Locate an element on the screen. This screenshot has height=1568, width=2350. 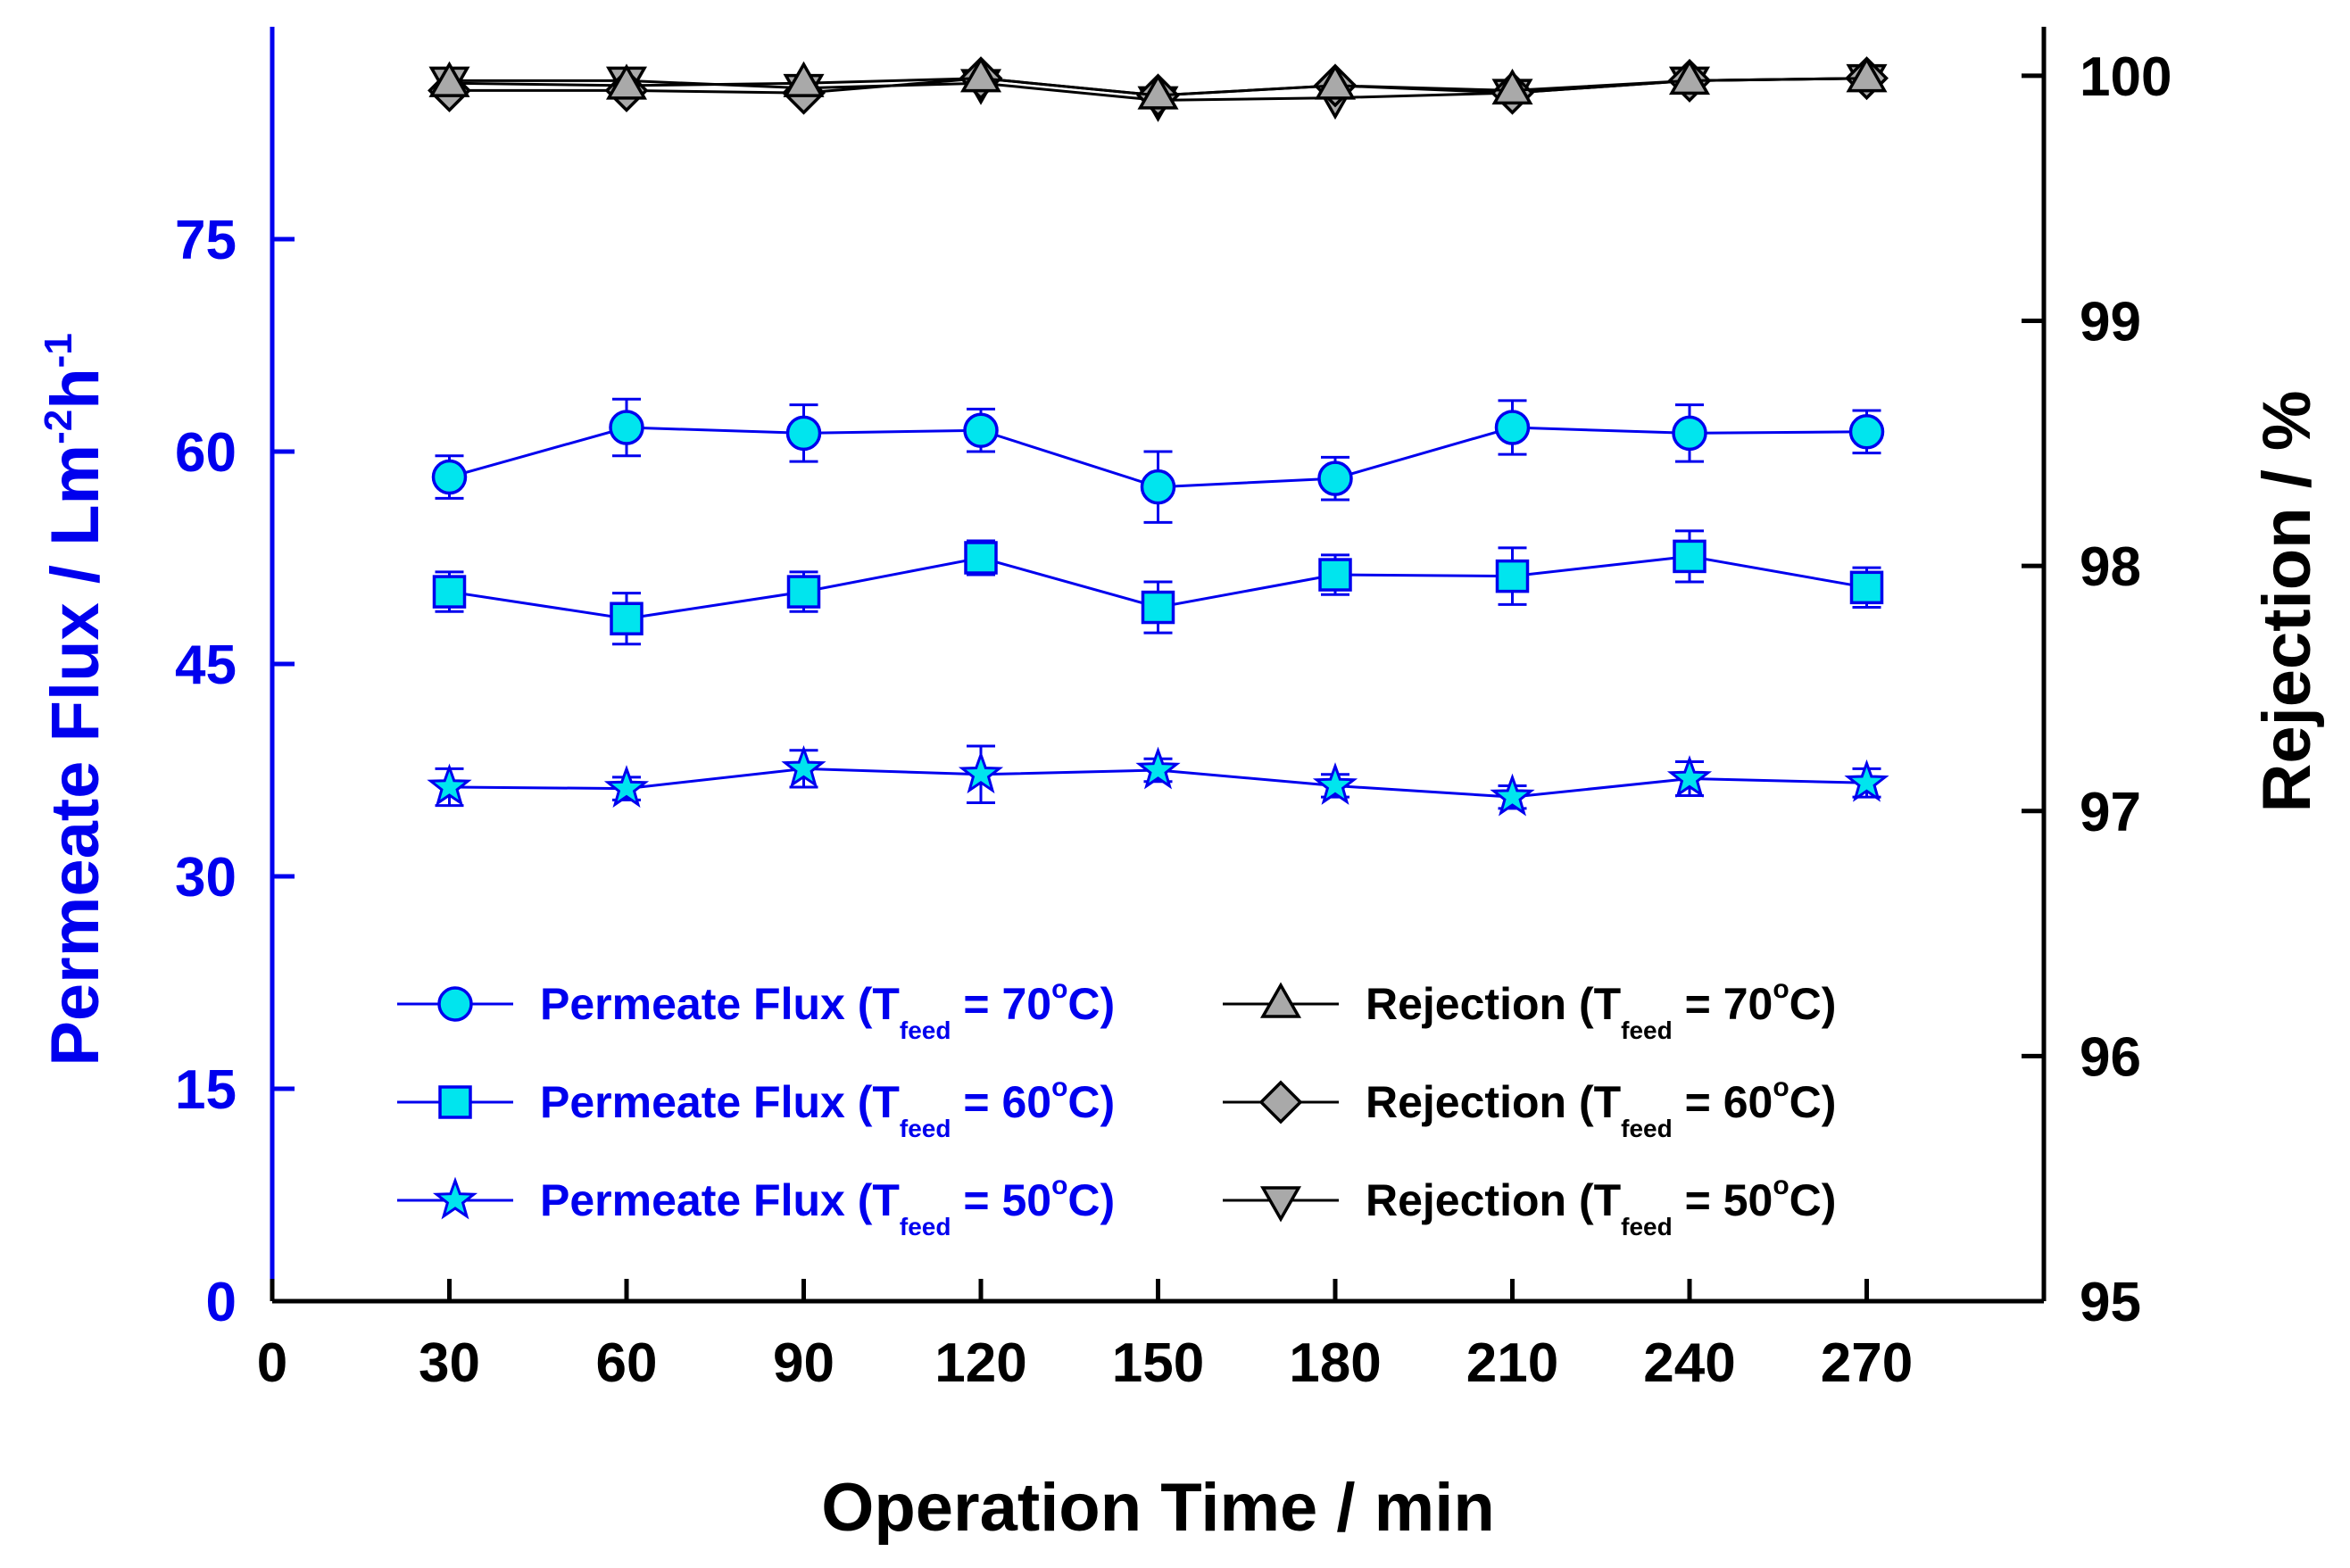
legend-label: Rejection (Tfeed = 60oC) is located at coordinates (1601, 1107).